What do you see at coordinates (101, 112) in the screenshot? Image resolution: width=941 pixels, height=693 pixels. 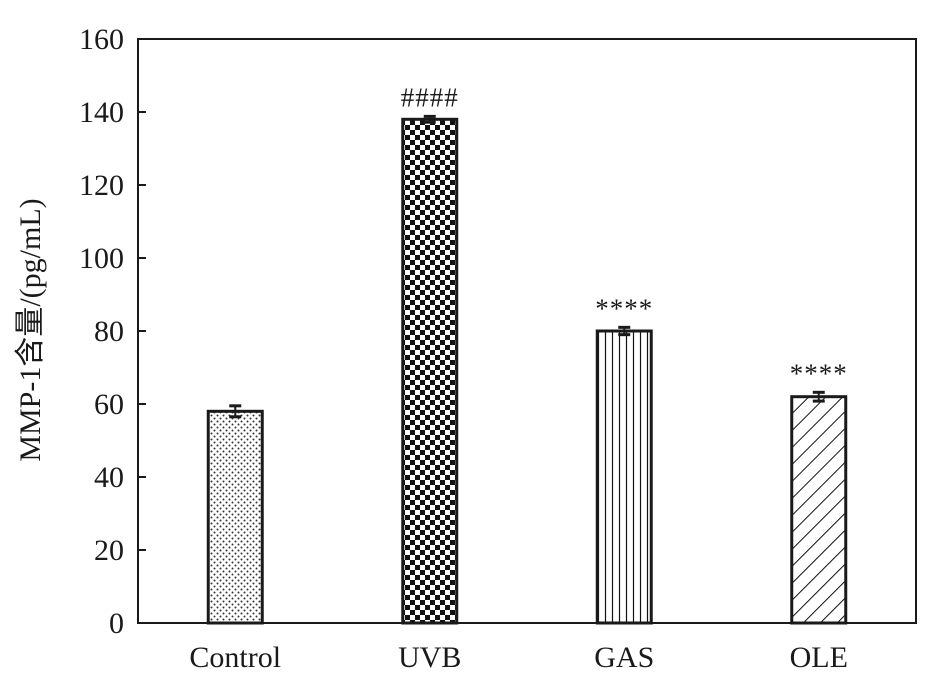 I see `y-tick-label: 140` at bounding box center [101, 112].